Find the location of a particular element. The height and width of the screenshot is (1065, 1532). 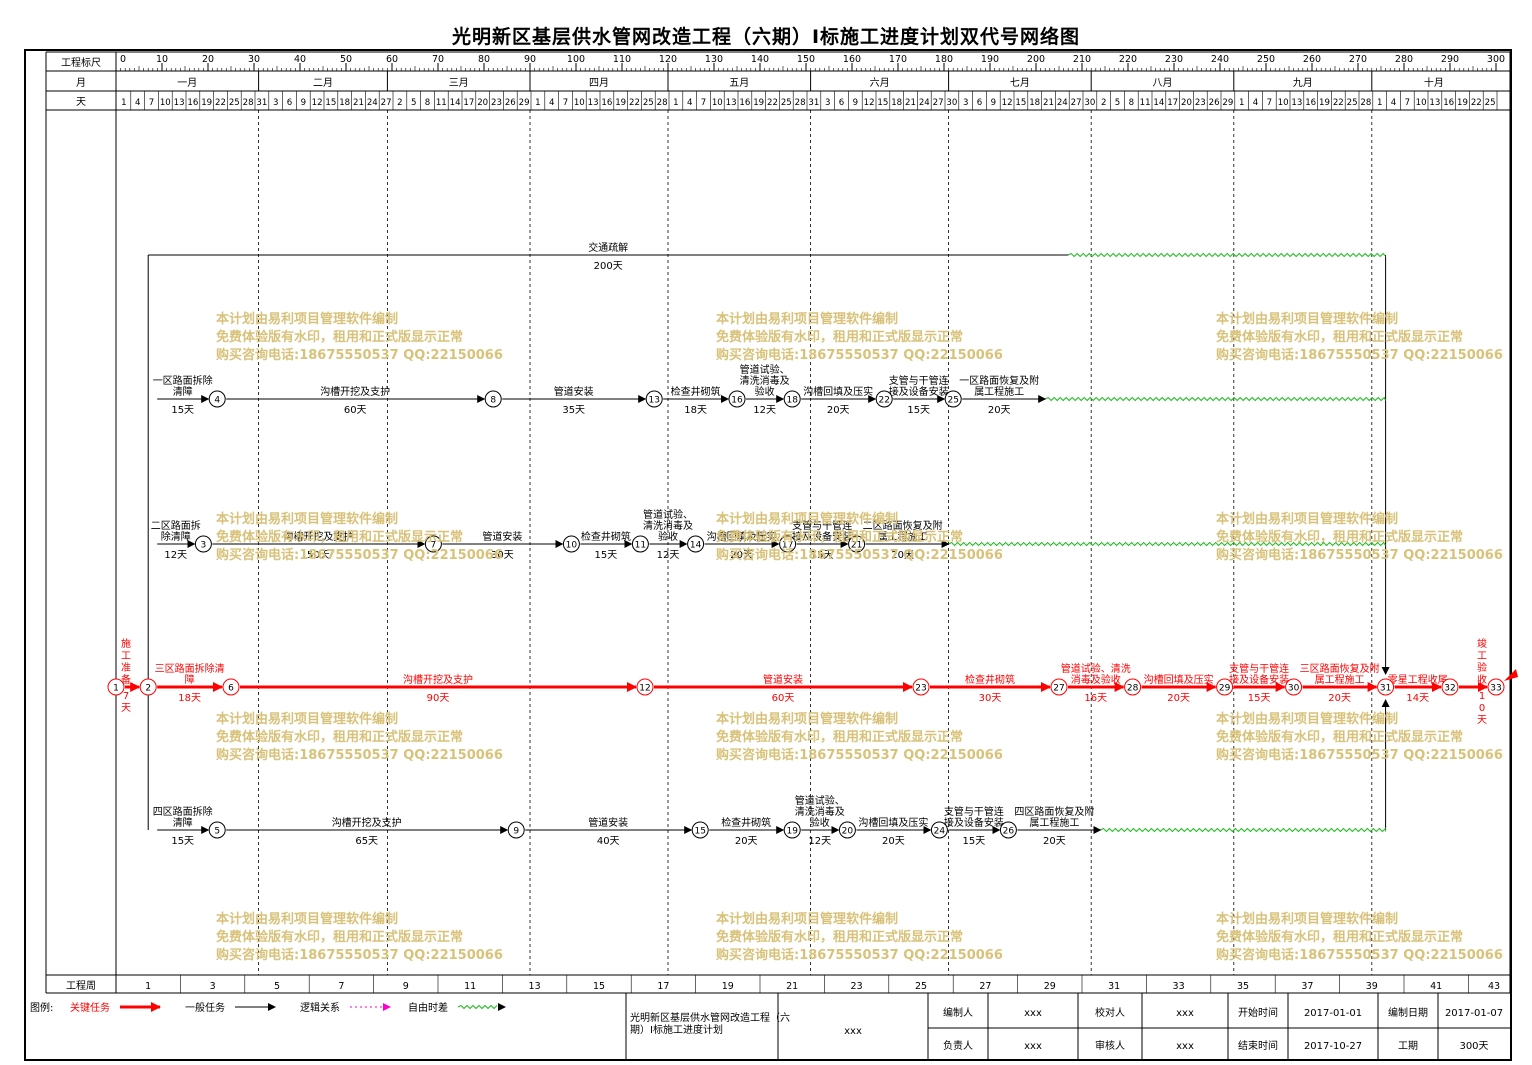

free-float-line is located at coordinates (1167, 544).